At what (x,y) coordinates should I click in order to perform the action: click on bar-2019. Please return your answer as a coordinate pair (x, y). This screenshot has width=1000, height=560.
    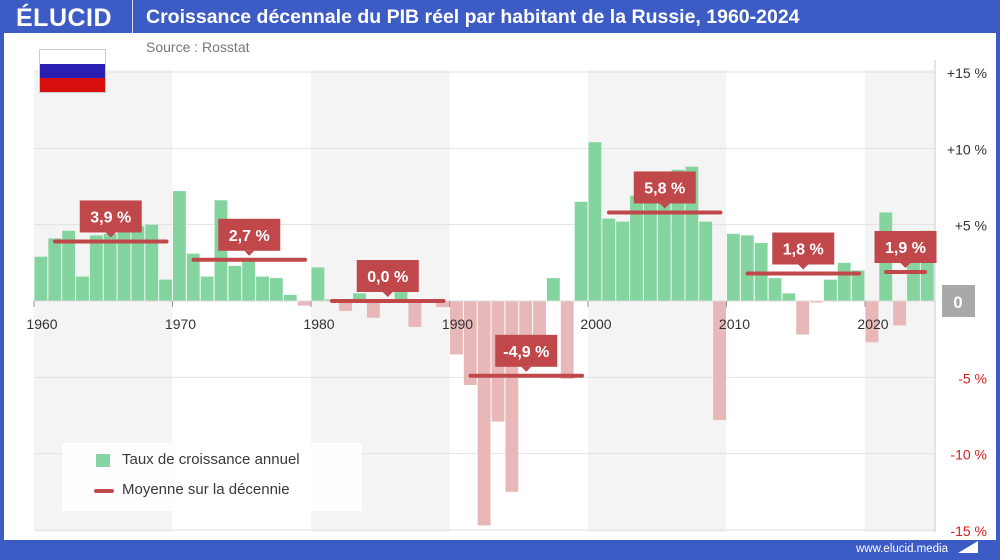
    Looking at the image, I should click on (858, 285).